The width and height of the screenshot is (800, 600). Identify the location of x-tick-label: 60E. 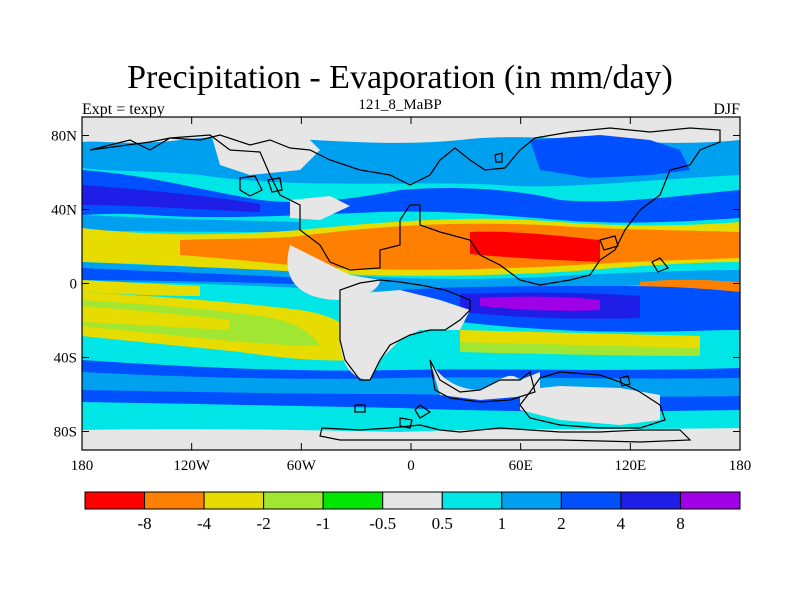
(521, 466).